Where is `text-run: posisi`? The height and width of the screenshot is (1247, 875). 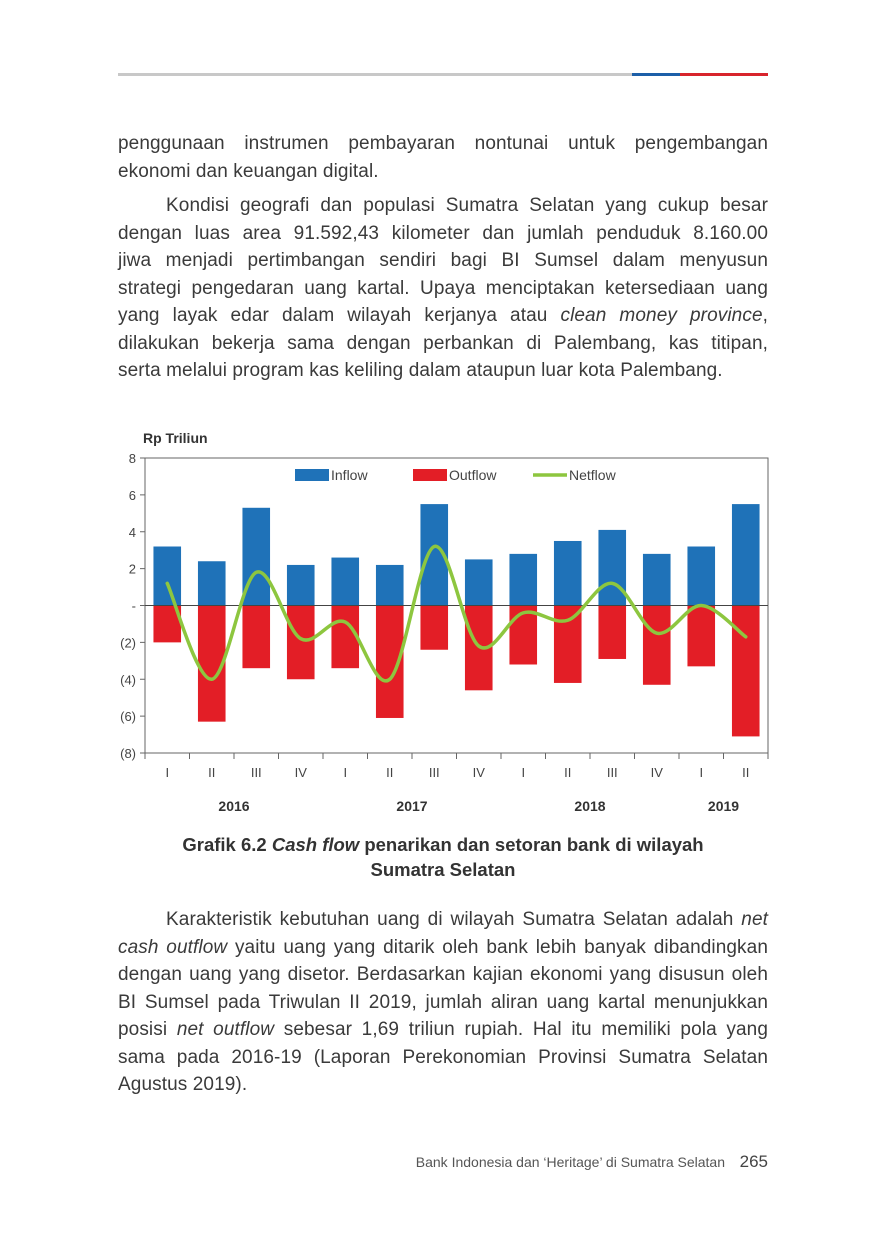
text-run: posisi is located at coordinates (147, 1029).